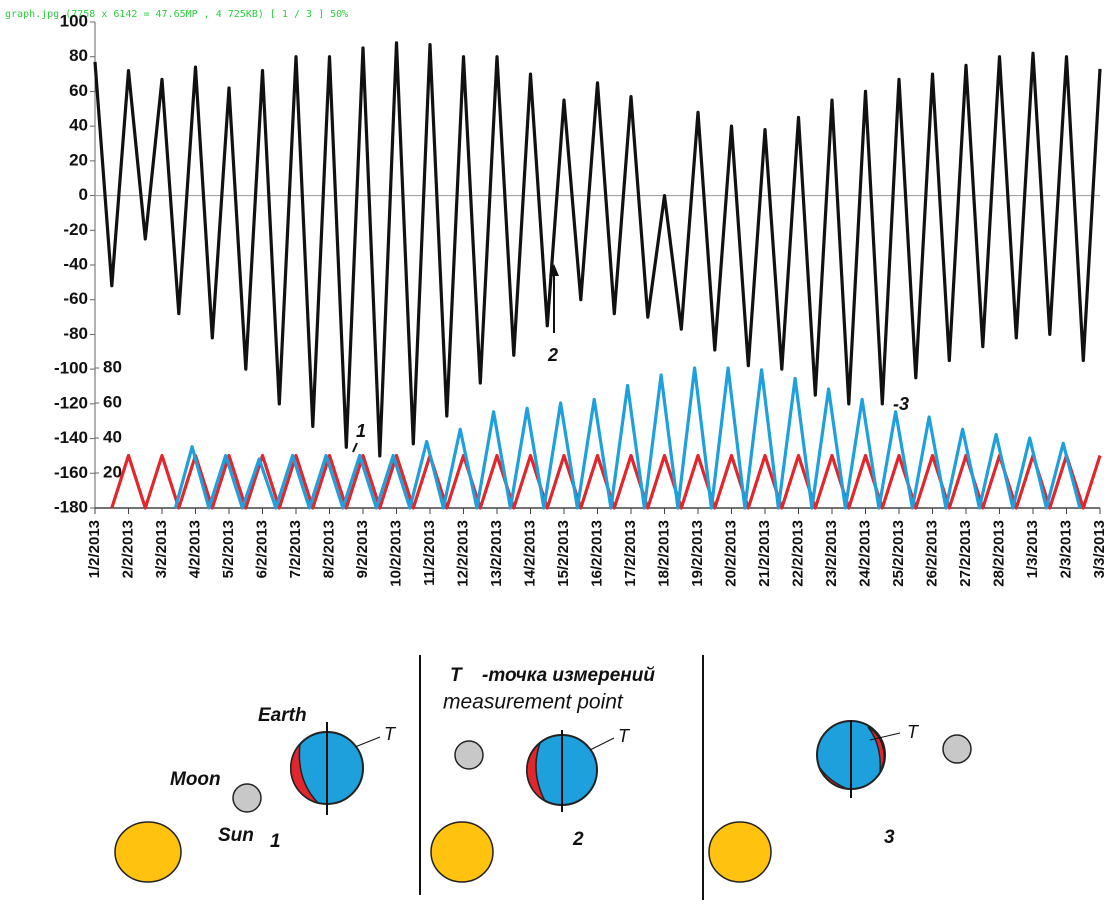 The height and width of the screenshot is (905, 1120). What do you see at coordinates (236, 835) in the screenshot?
I see `sun-label: Sun` at bounding box center [236, 835].